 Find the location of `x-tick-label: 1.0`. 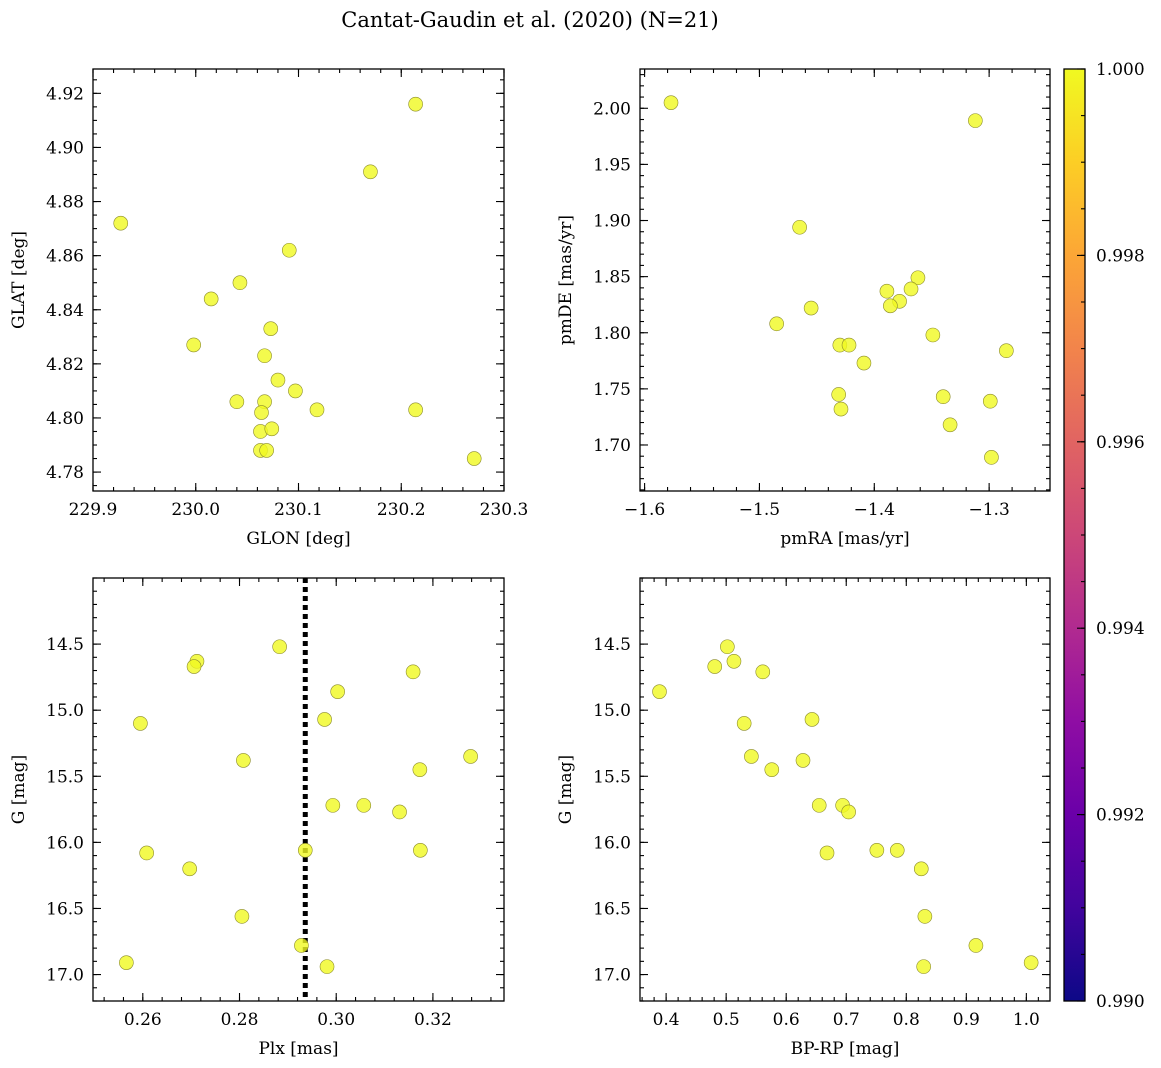

x-tick-label: 1.0 is located at coordinates (1026, 1020).